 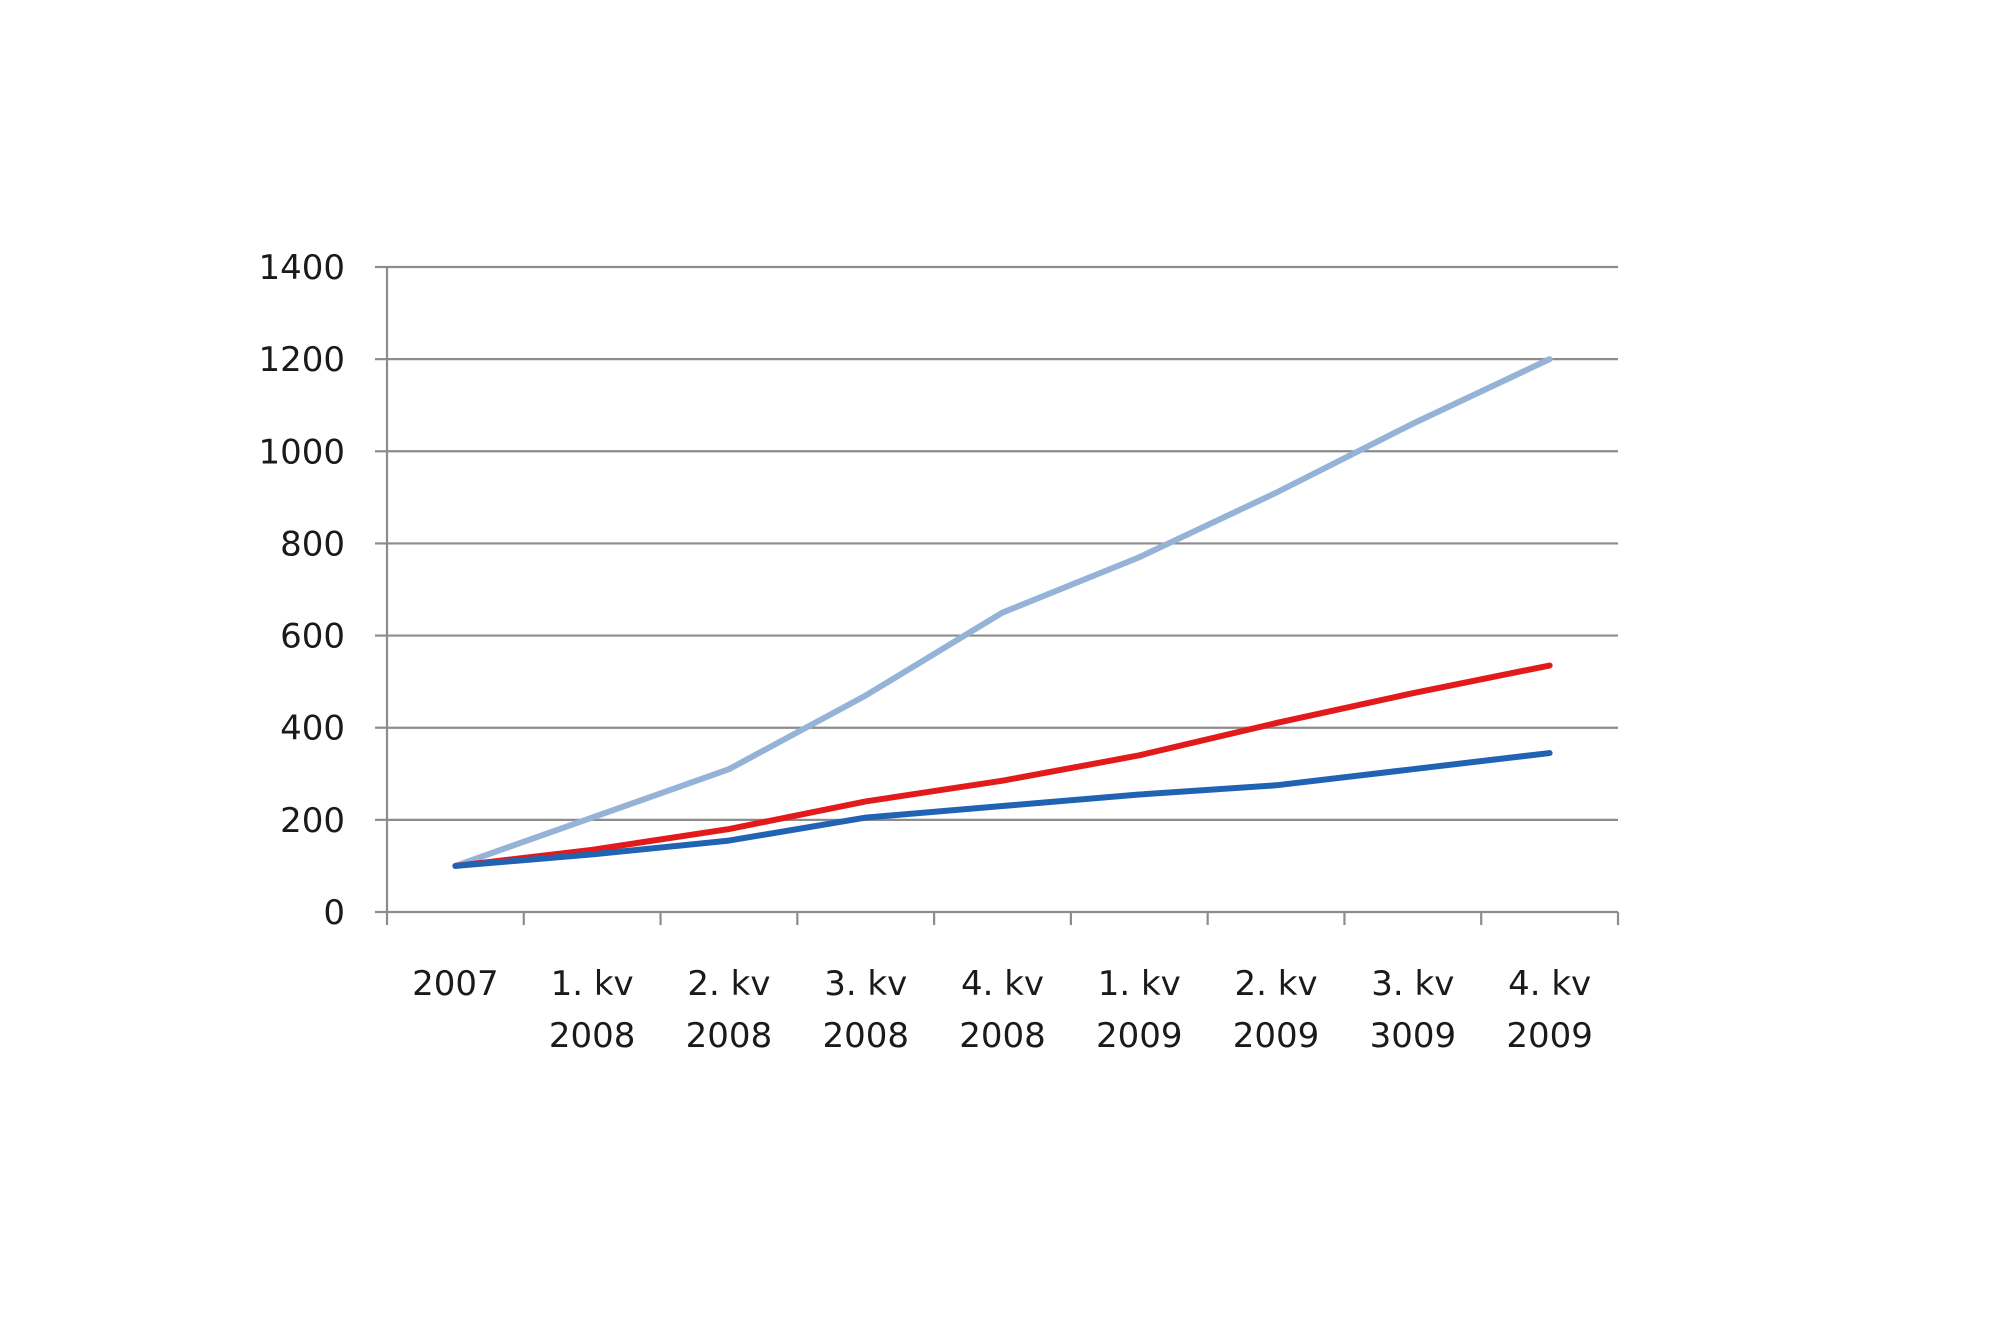 What do you see at coordinates (312, 544) in the screenshot?
I see `y-tick-label: 800` at bounding box center [312, 544].